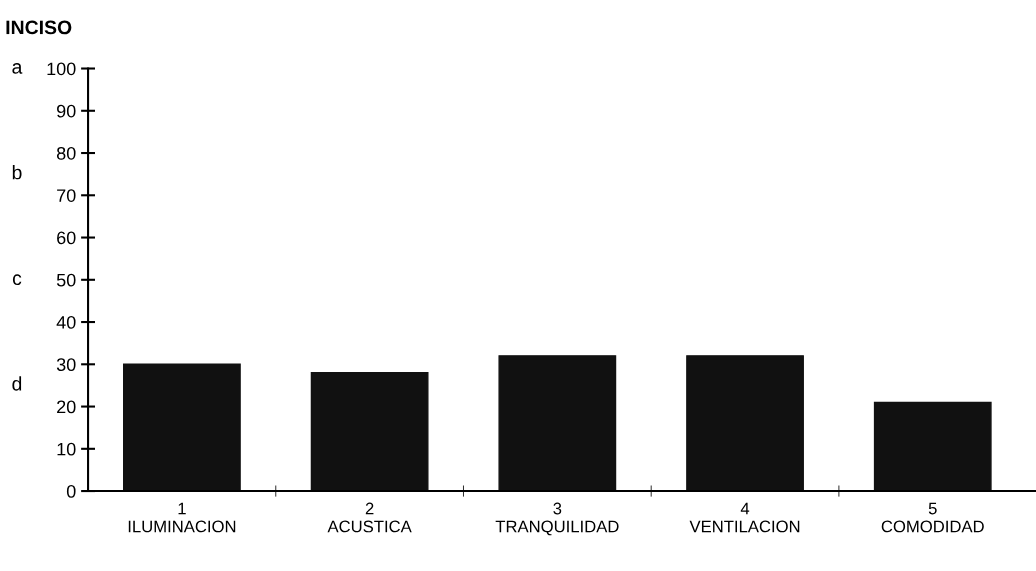 Image resolution: width=1036 pixels, height=571 pixels. I want to click on x-tick-label: 1 ILUMINACION, so click(182, 517).